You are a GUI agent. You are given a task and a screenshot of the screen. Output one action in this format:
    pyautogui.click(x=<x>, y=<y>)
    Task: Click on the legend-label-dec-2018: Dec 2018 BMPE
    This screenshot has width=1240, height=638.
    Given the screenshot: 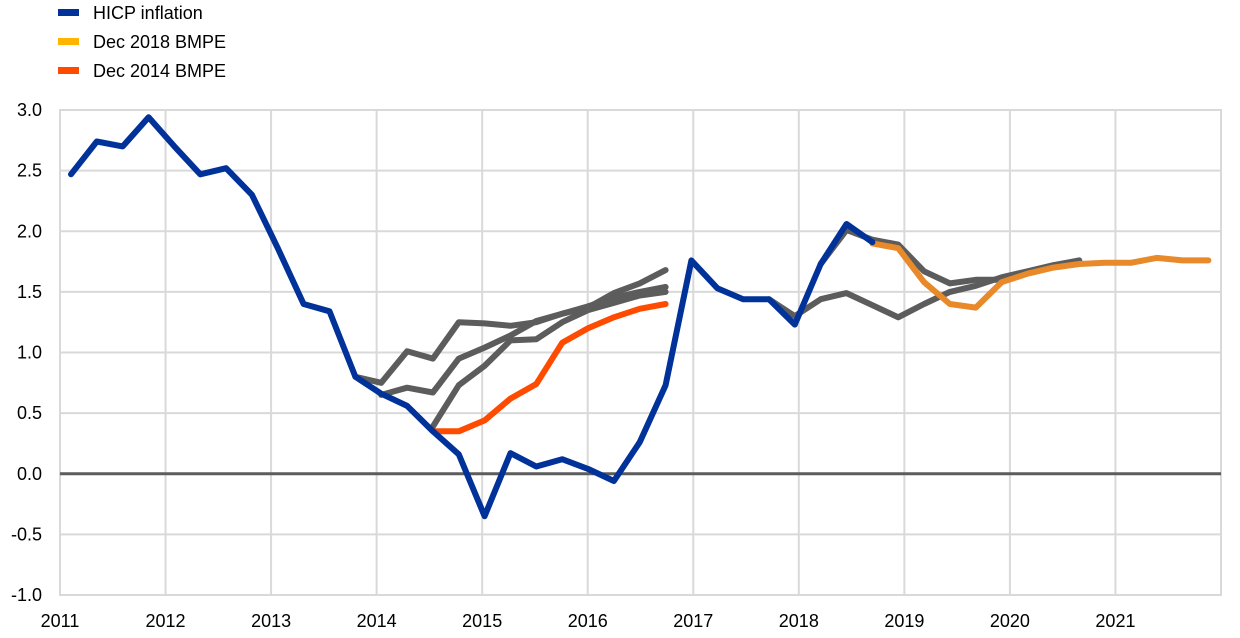 What is the action you would take?
    pyautogui.click(x=159, y=42)
    